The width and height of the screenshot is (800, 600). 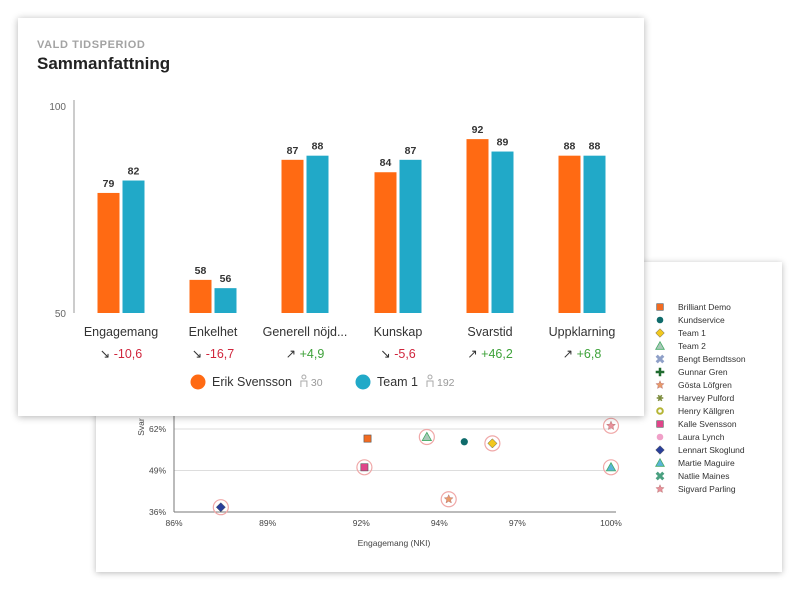 I want to click on delta-value: +6,8, so click(x=589, y=354).